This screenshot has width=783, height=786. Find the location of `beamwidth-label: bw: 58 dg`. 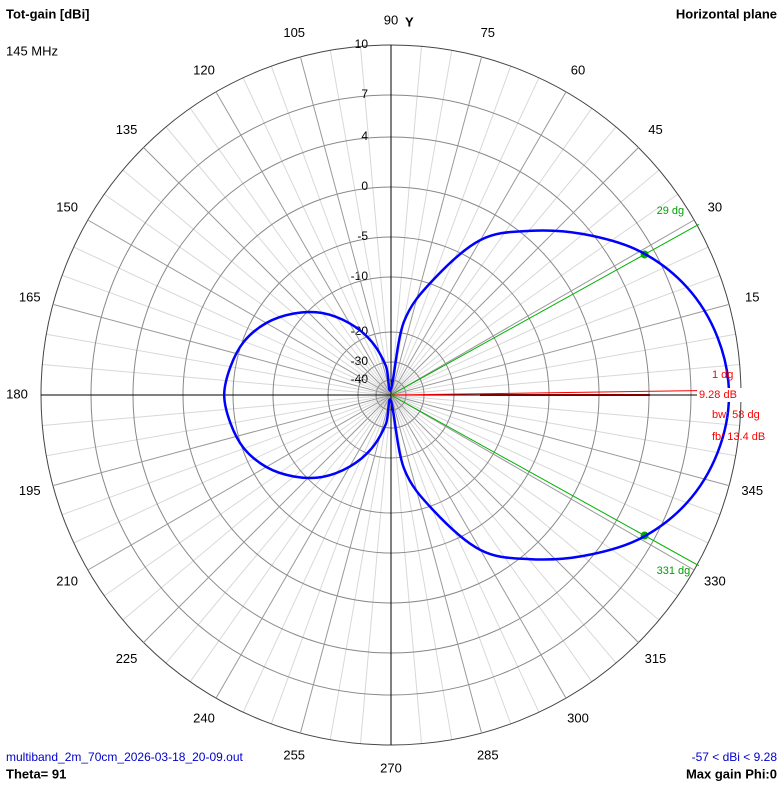

beamwidth-label: bw: 58 dg is located at coordinates (736, 415).